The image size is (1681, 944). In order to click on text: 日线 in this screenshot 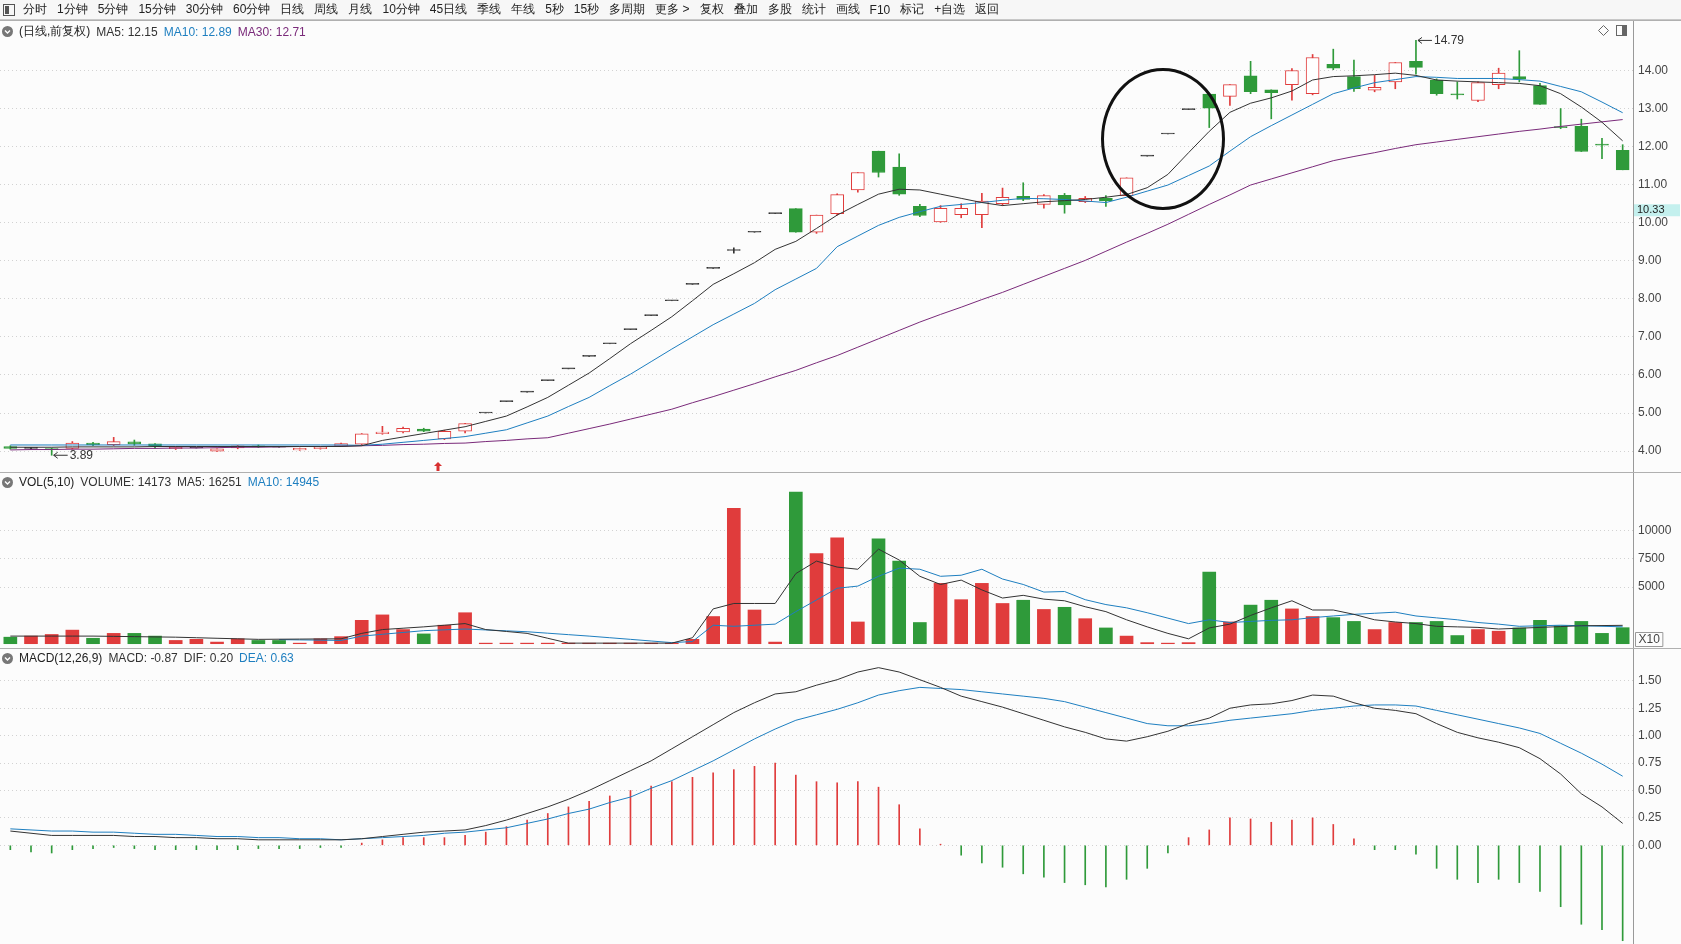, I will do `click(292, 9)`.